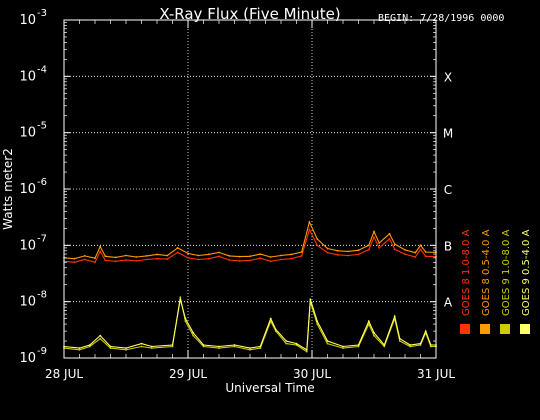 This screenshot has width=540, height=420. I want to click on legend-entry-2: GOES 9 1.0-8.0 A, so click(506, 281).